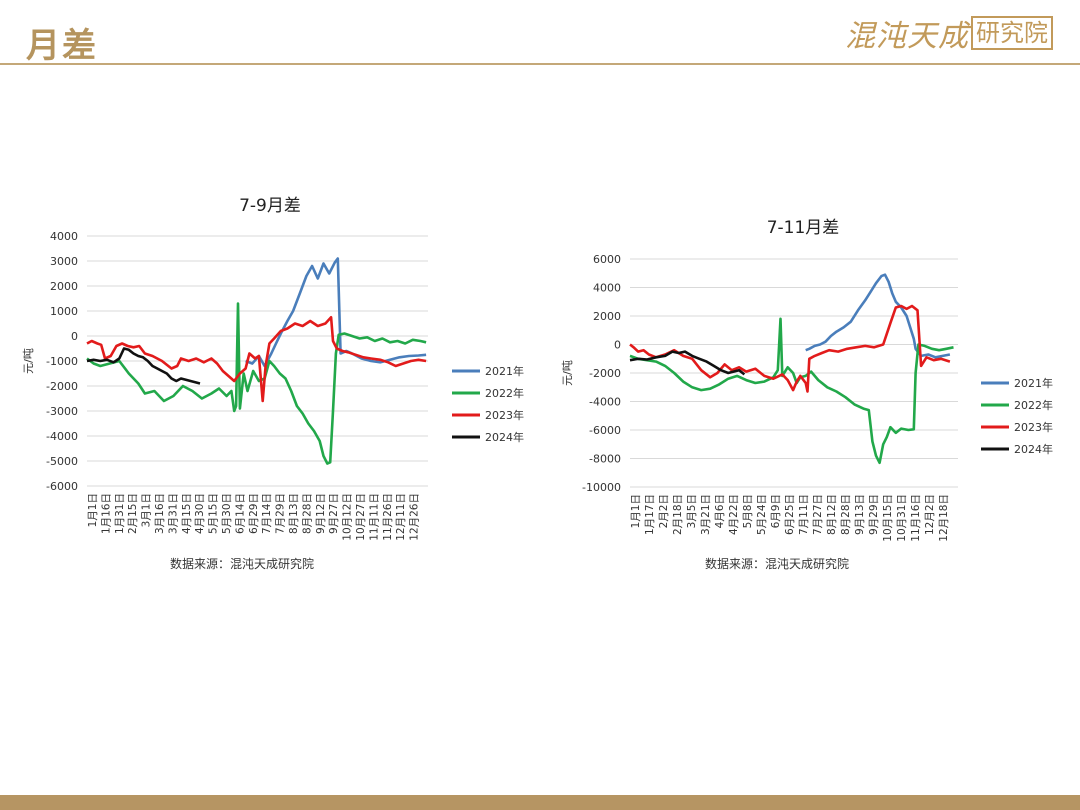 Image resolution: width=1080 pixels, height=810 pixels. Describe the element at coordinates (607, 259) in the screenshot. I see `y-tick-label: 6000` at that location.